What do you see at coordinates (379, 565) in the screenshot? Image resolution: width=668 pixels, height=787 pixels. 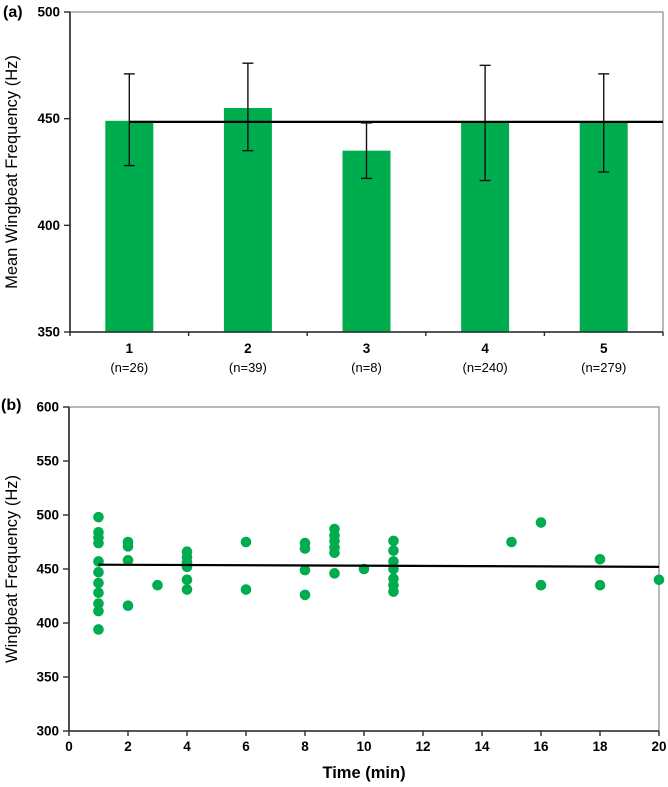 I see `trend-line` at bounding box center [379, 565].